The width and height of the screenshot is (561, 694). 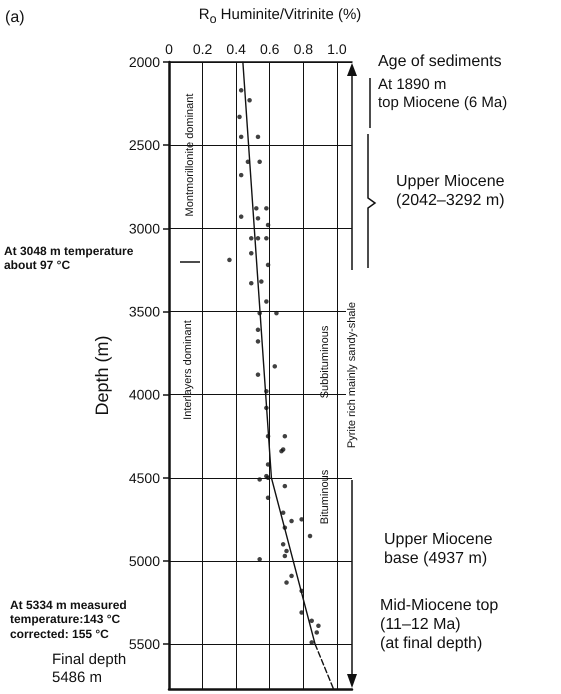 I want to click on y-tick-label: 3000, so click(x=144, y=228).